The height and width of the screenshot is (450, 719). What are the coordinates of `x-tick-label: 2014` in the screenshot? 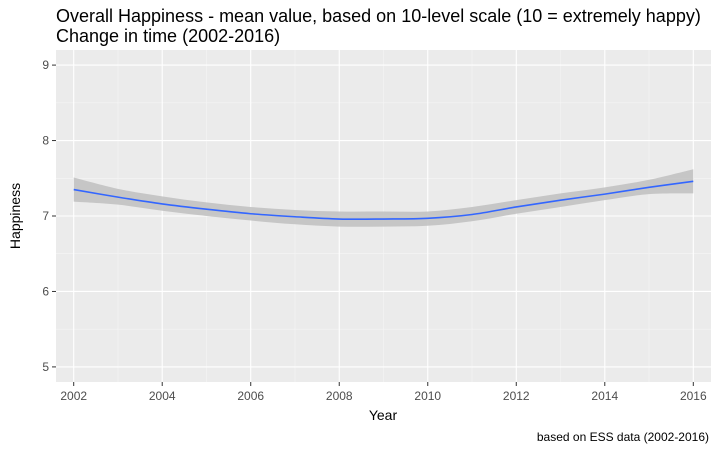 It's located at (604, 396).